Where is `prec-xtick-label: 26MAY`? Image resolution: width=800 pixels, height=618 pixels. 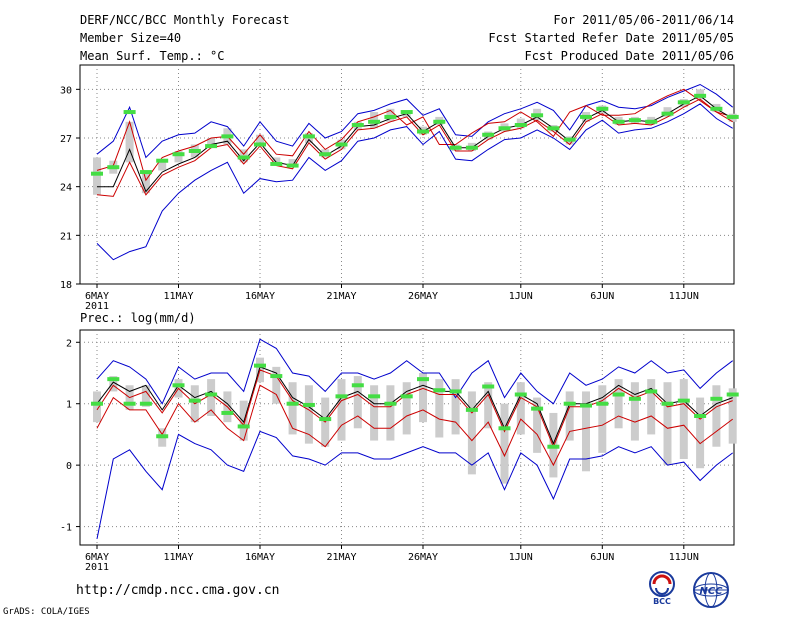
prec-xtick-label: 26MAY is located at coordinates (423, 557).